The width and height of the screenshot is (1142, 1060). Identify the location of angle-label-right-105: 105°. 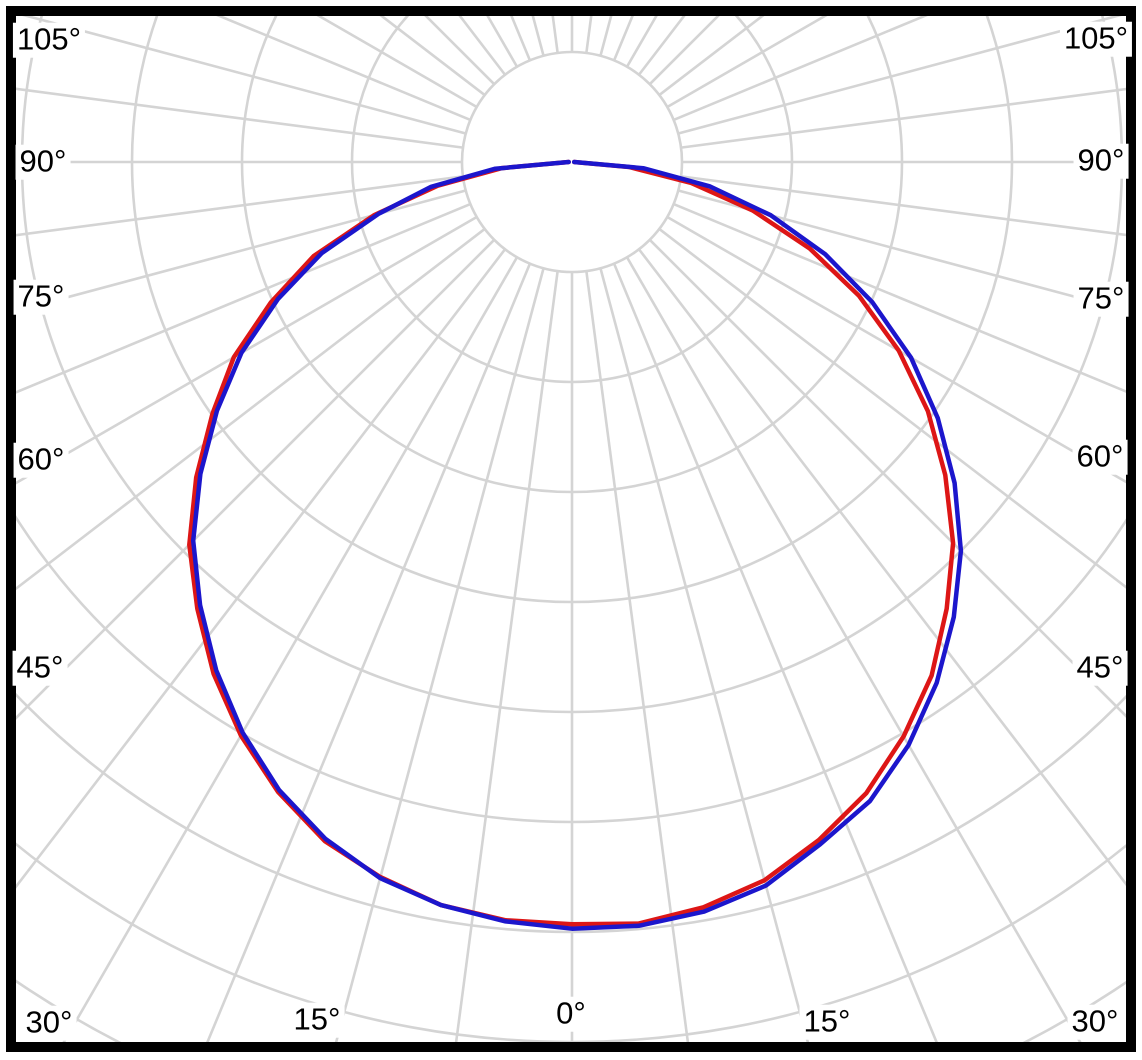
(1096, 39).